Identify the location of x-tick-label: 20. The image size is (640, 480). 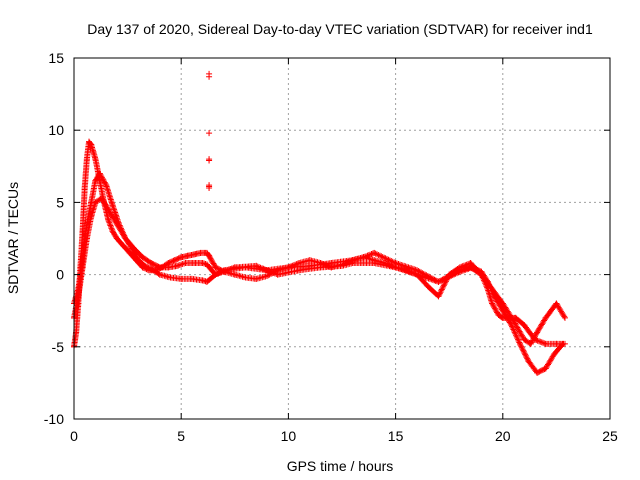
(503, 436).